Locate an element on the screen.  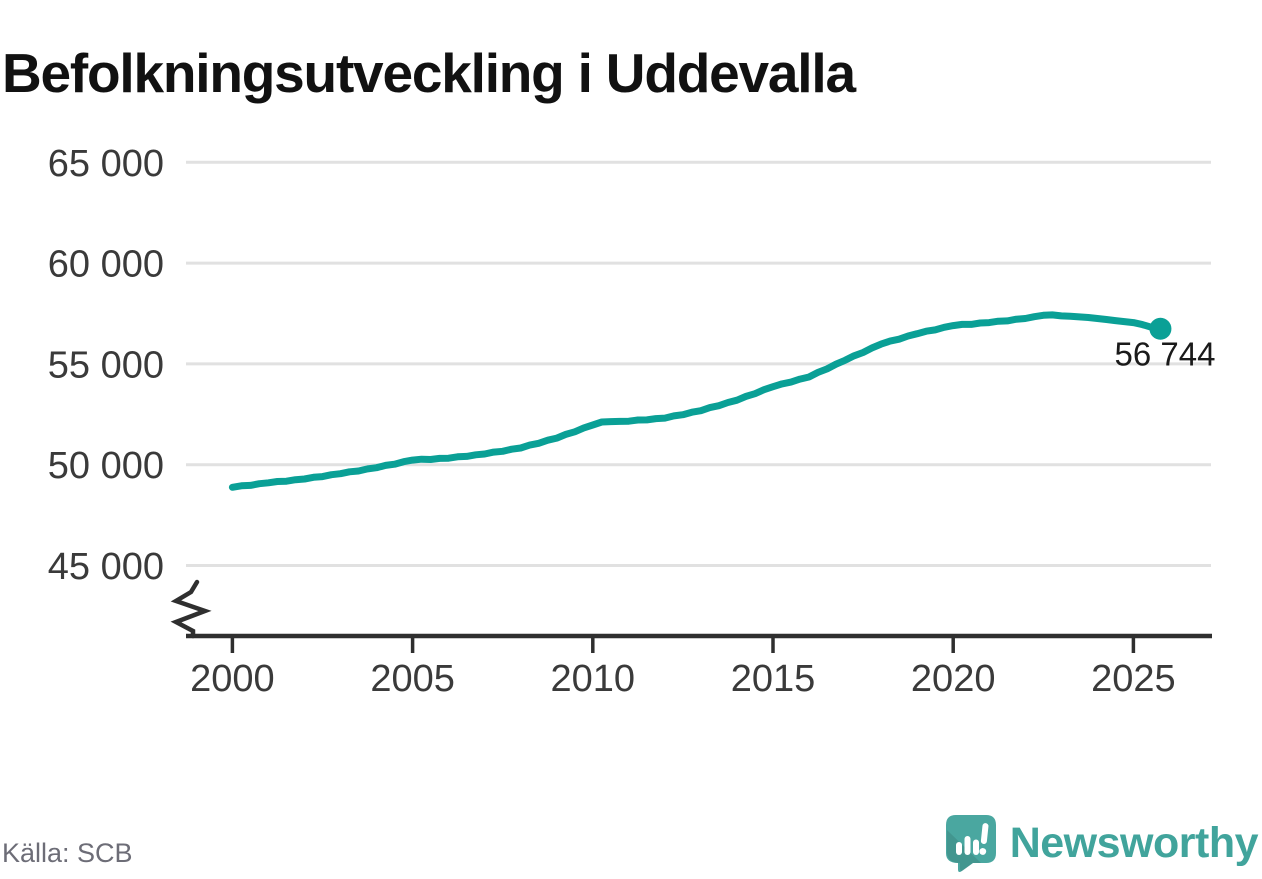
source-note: Källa: SCB is located at coordinates (67, 853).